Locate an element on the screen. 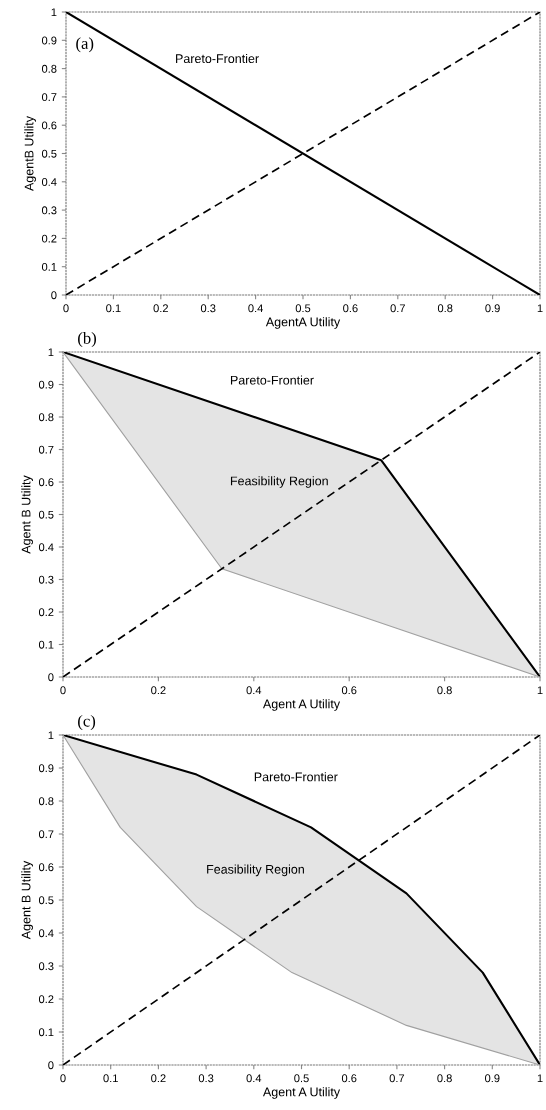 Image resolution: width=546 pixels, height=1110 pixels. chart-title: (b) is located at coordinates (87, 340).